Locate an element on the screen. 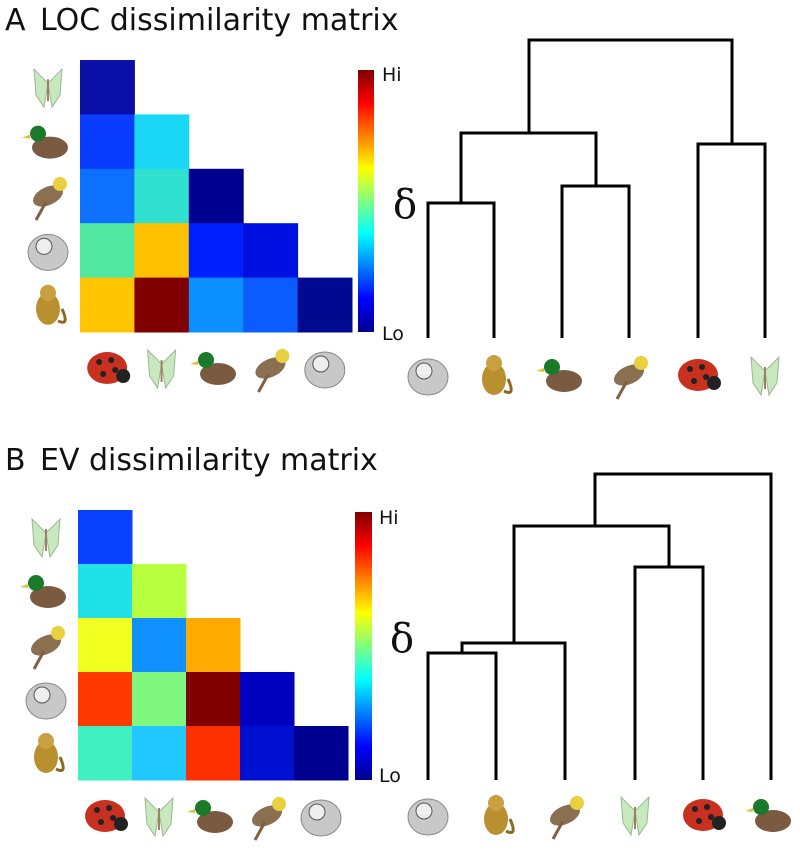  colorbar-high: Hi is located at coordinates (389, 518).